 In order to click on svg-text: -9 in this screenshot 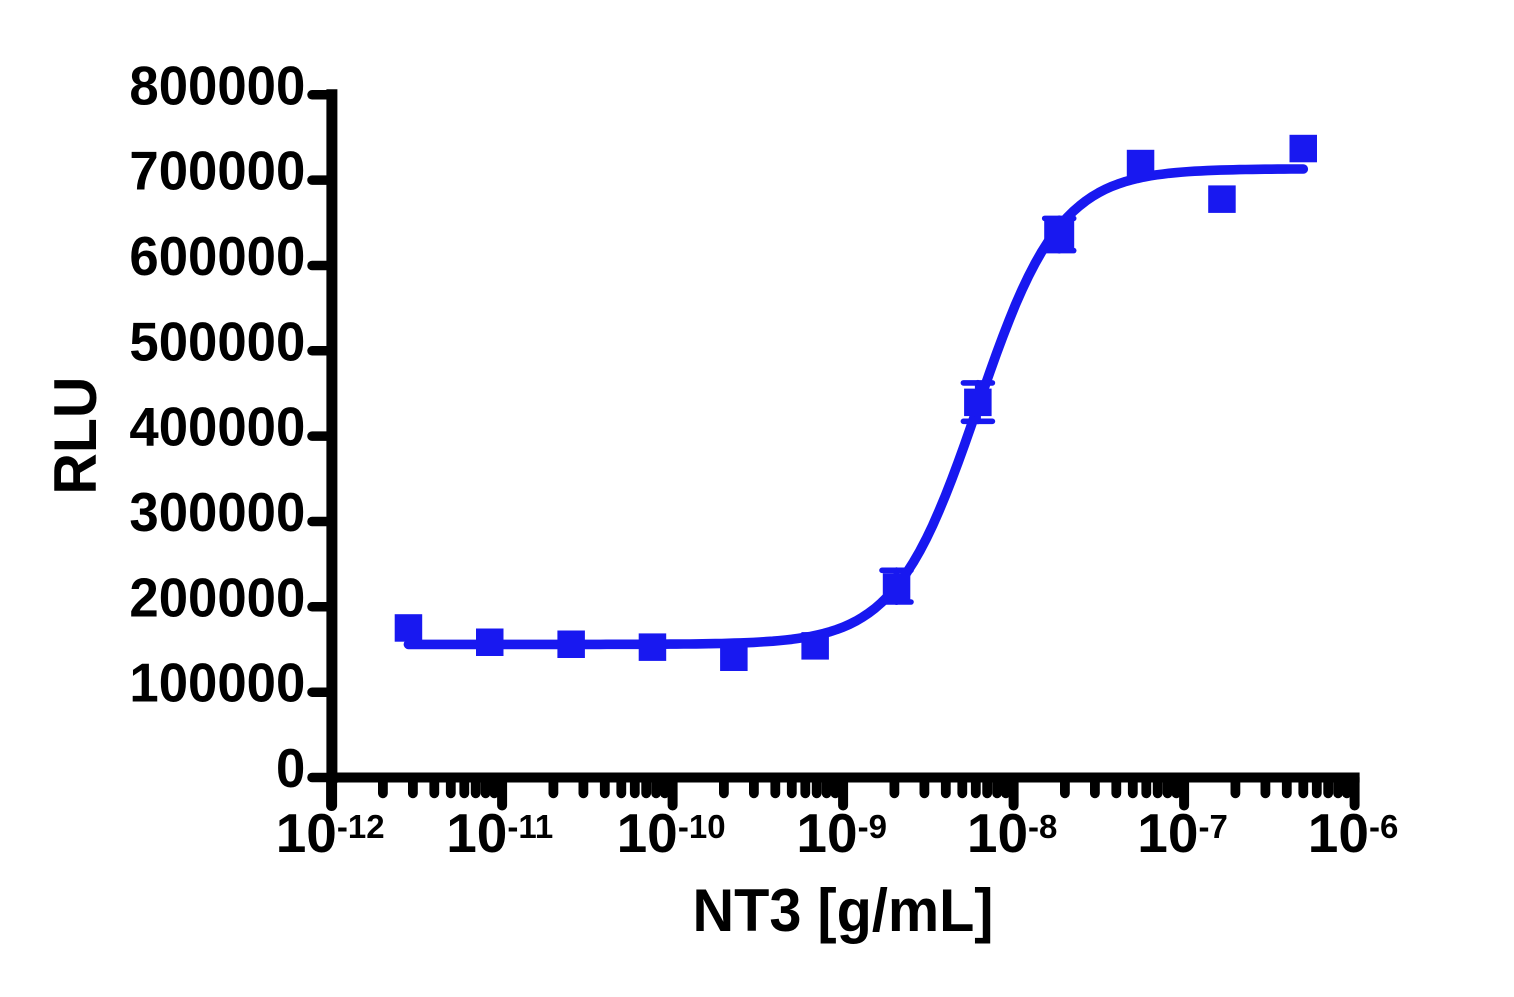, I will do `click(872, 826)`.